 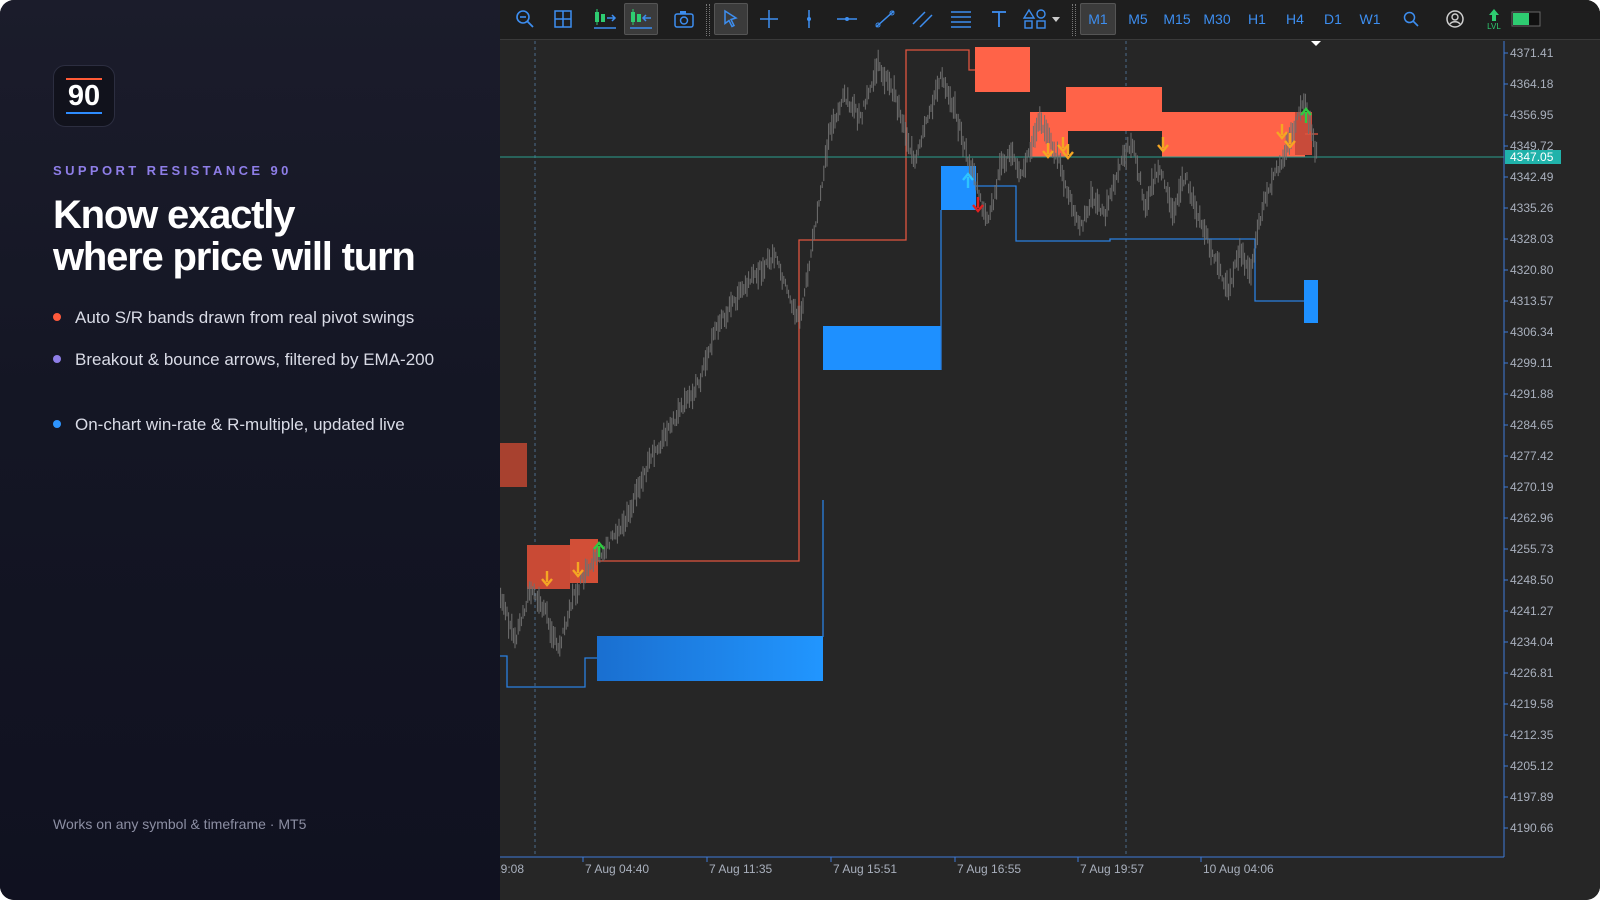 What do you see at coordinates (1138, 19) in the screenshot?
I see `timeframe-m5: M5` at bounding box center [1138, 19].